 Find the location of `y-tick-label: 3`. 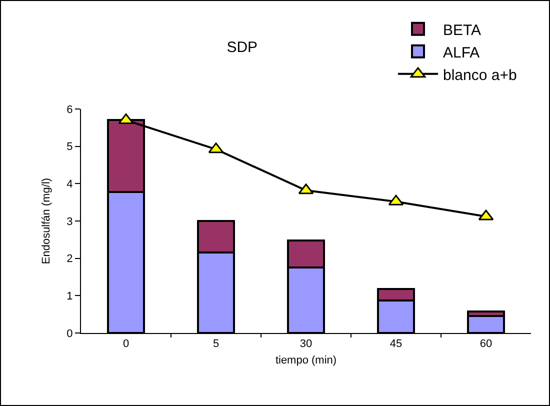

y-tick-label: 3 is located at coordinates (69, 222).